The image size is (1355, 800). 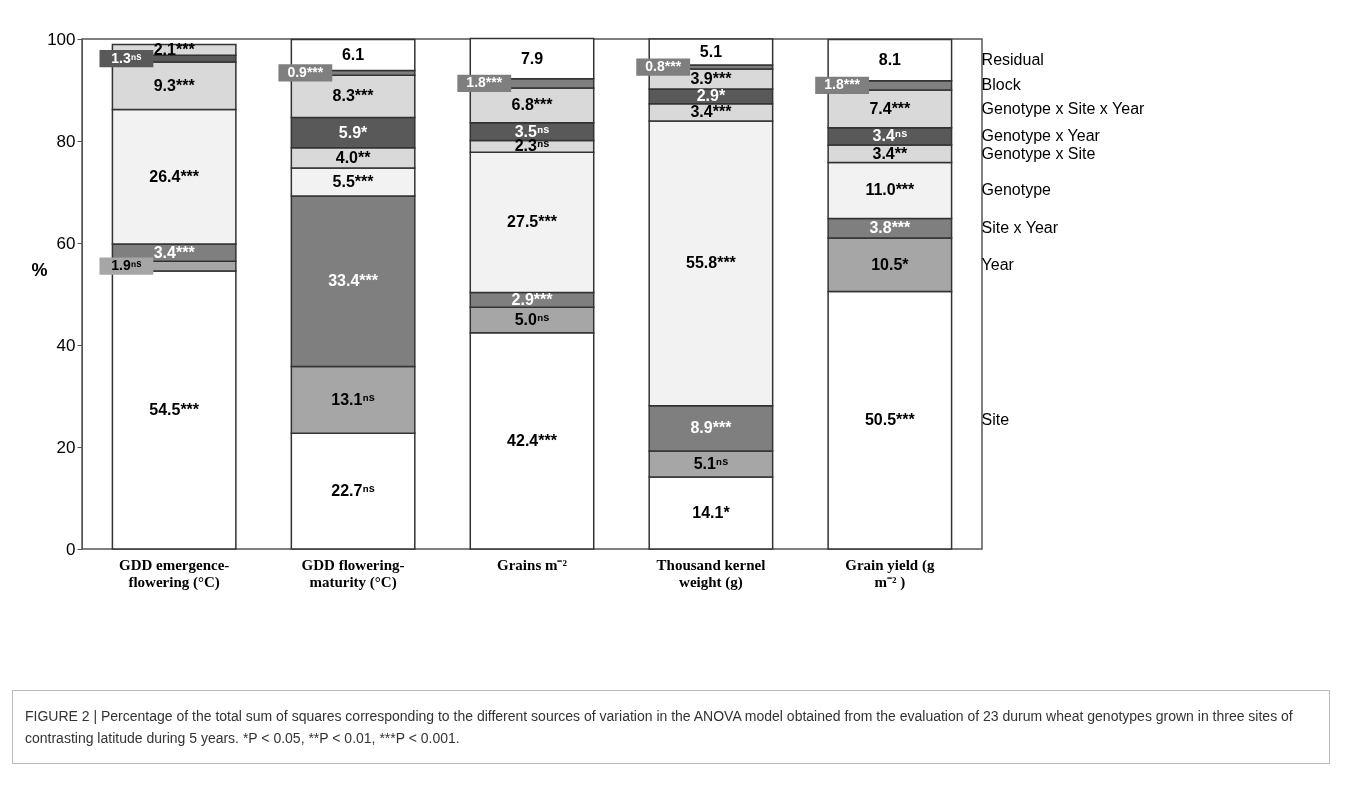 I want to click on data-label: 2.9***, so click(x=532, y=299).